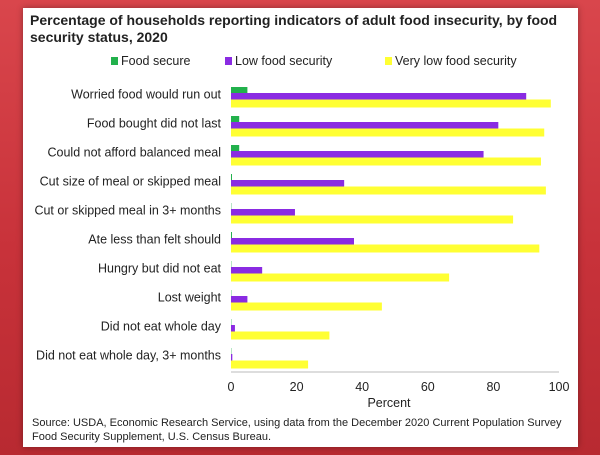 The width and height of the screenshot is (600, 455). What do you see at coordinates (161, 327) in the screenshot?
I see `category-label-did-not-eat-whole-day: Did not eat whole day` at bounding box center [161, 327].